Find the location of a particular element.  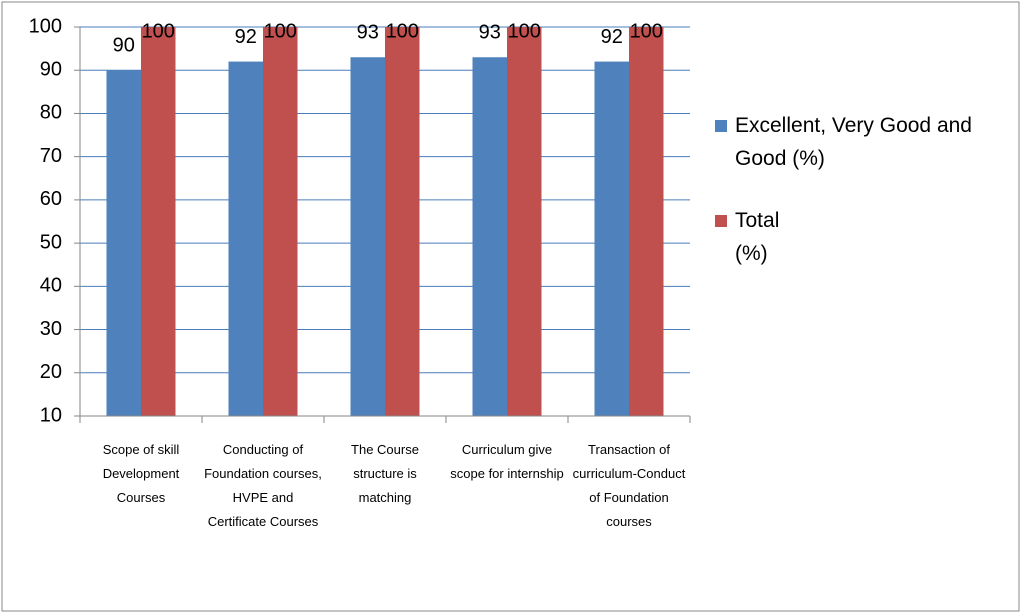

x-tick-label: The Course structure is matching is located at coordinates (385, 473).